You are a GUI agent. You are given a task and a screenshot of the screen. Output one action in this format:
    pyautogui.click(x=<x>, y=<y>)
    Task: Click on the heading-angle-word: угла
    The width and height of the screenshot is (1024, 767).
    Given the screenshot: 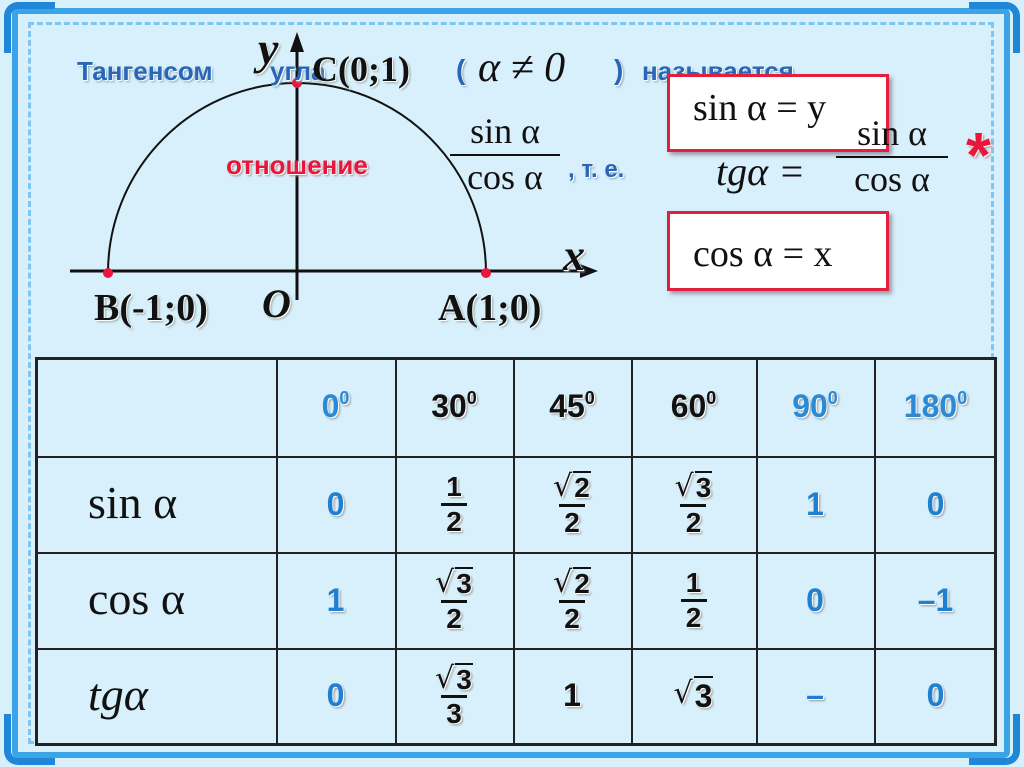 What is the action you would take?
    pyautogui.click(x=298, y=71)
    